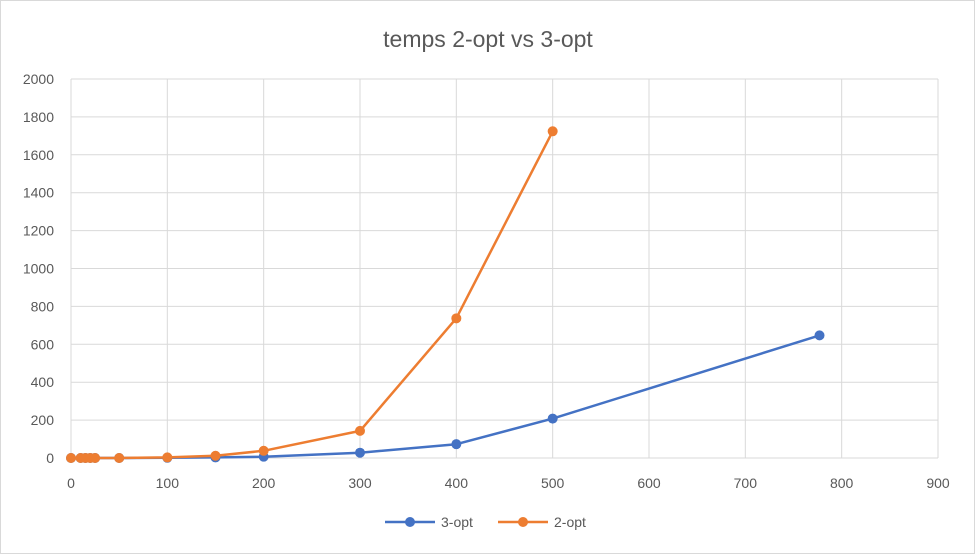 The width and height of the screenshot is (975, 555). What do you see at coordinates (570, 522) in the screenshot?
I see `legend-label: 2-opt` at bounding box center [570, 522].